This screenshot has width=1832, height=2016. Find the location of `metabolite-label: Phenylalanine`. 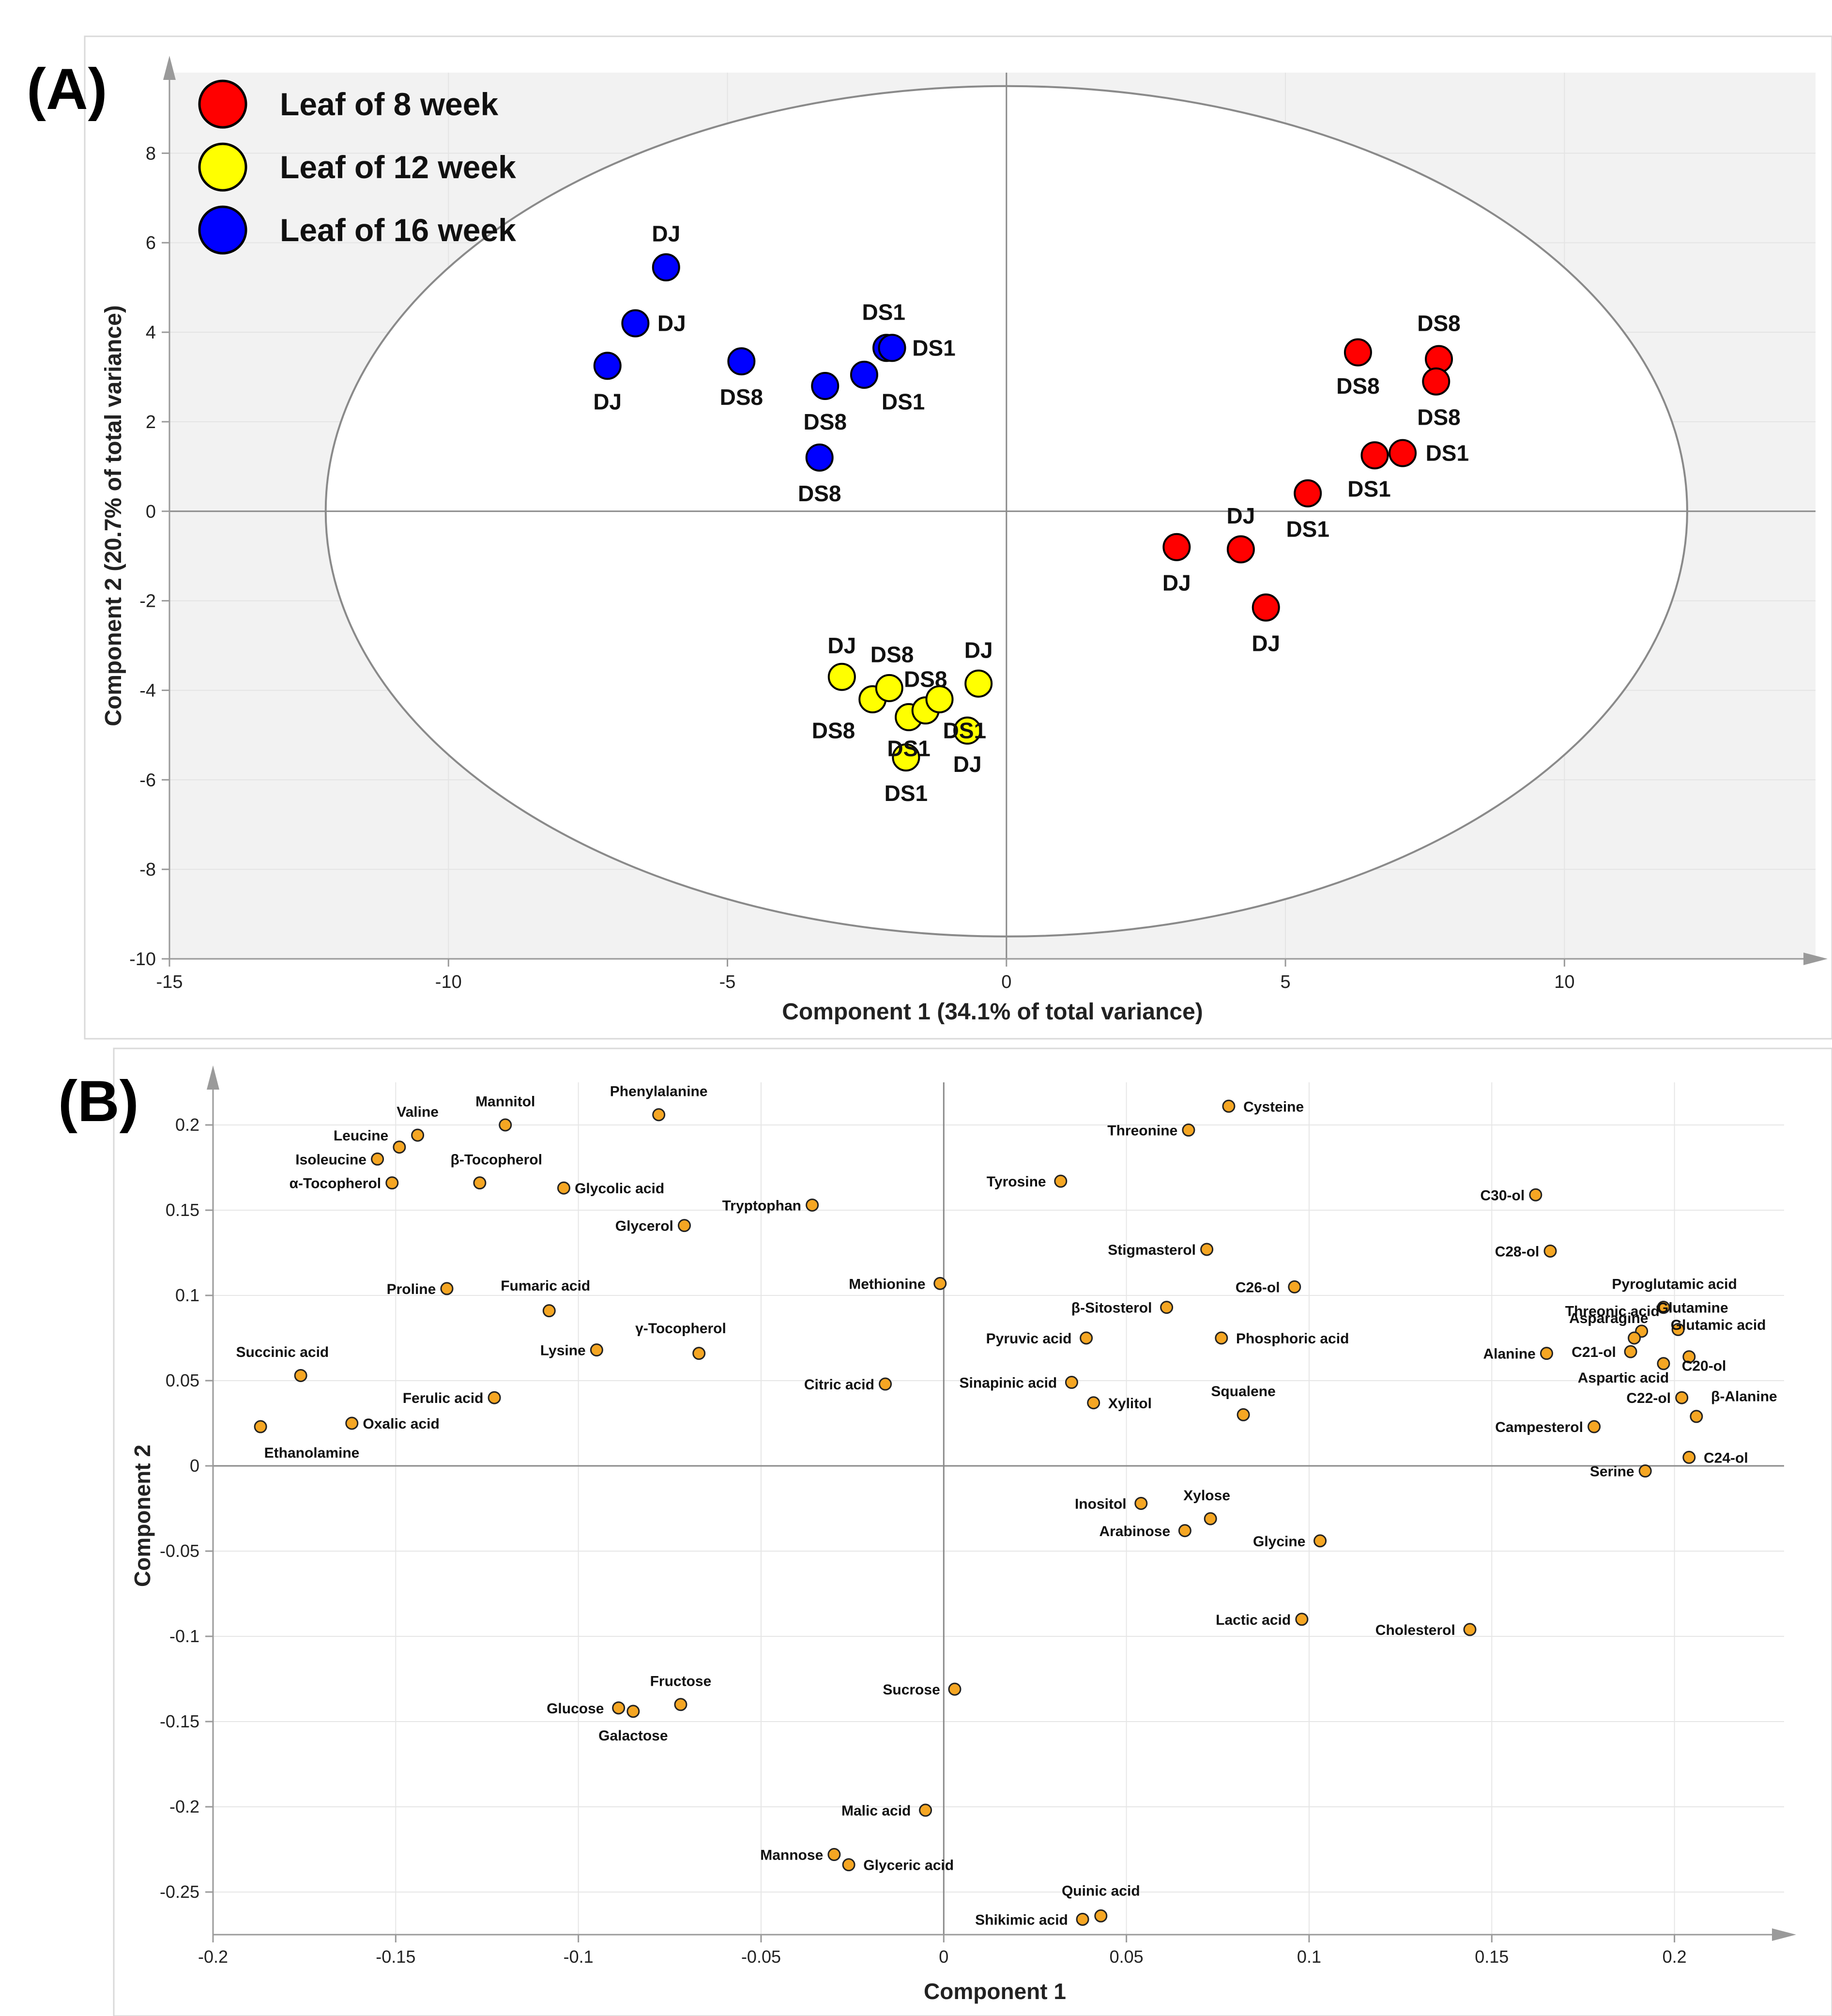

metabolite-label: Phenylalanine is located at coordinates (659, 1092).